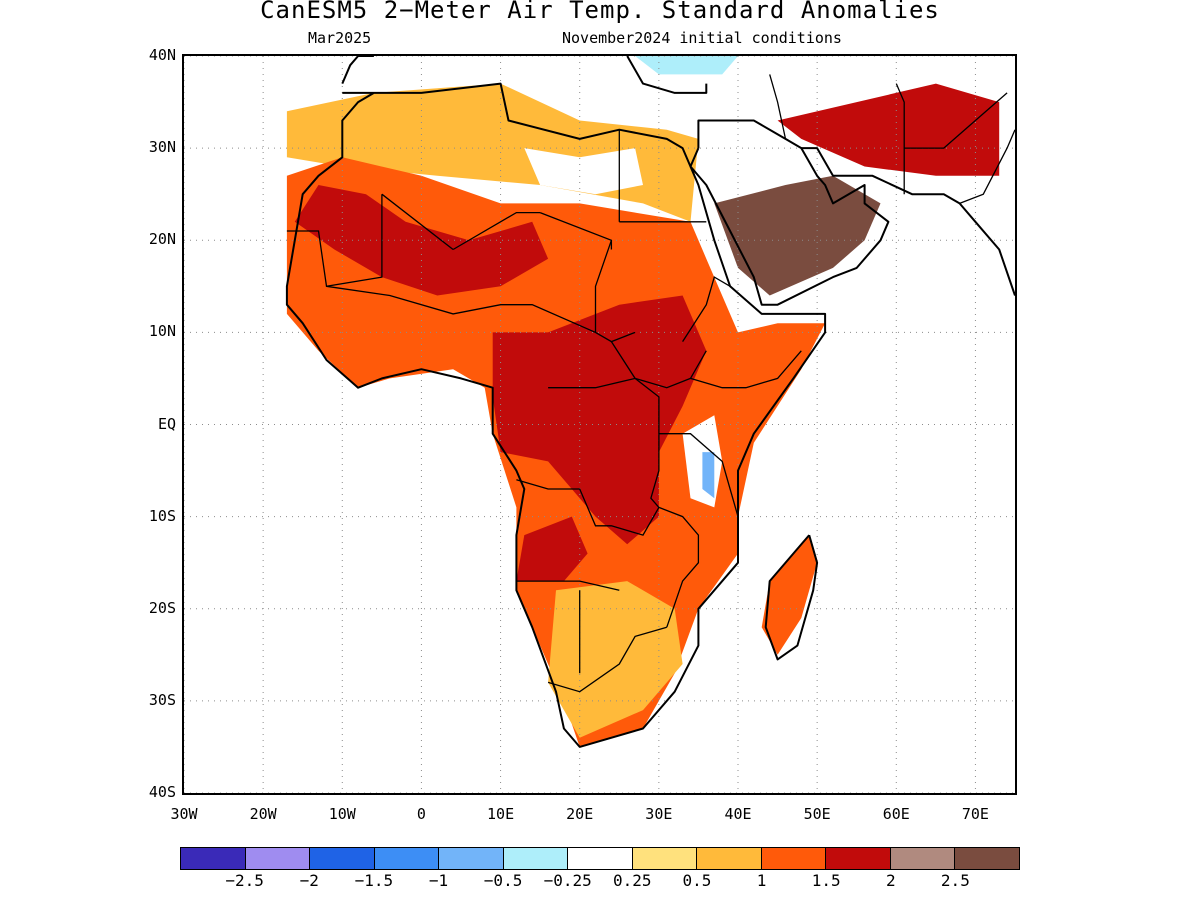 This screenshot has width=1200, height=900. What do you see at coordinates (580, 814) in the screenshot?
I see `lon-tick-label: 20E` at bounding box center [580, 814].